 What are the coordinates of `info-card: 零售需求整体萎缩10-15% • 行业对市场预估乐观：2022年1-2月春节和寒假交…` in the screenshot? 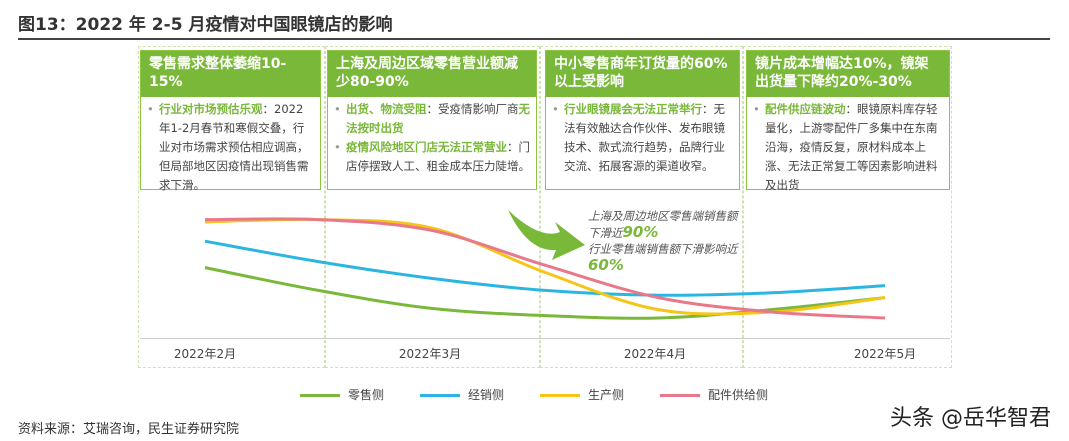 It's located at (230, 121).